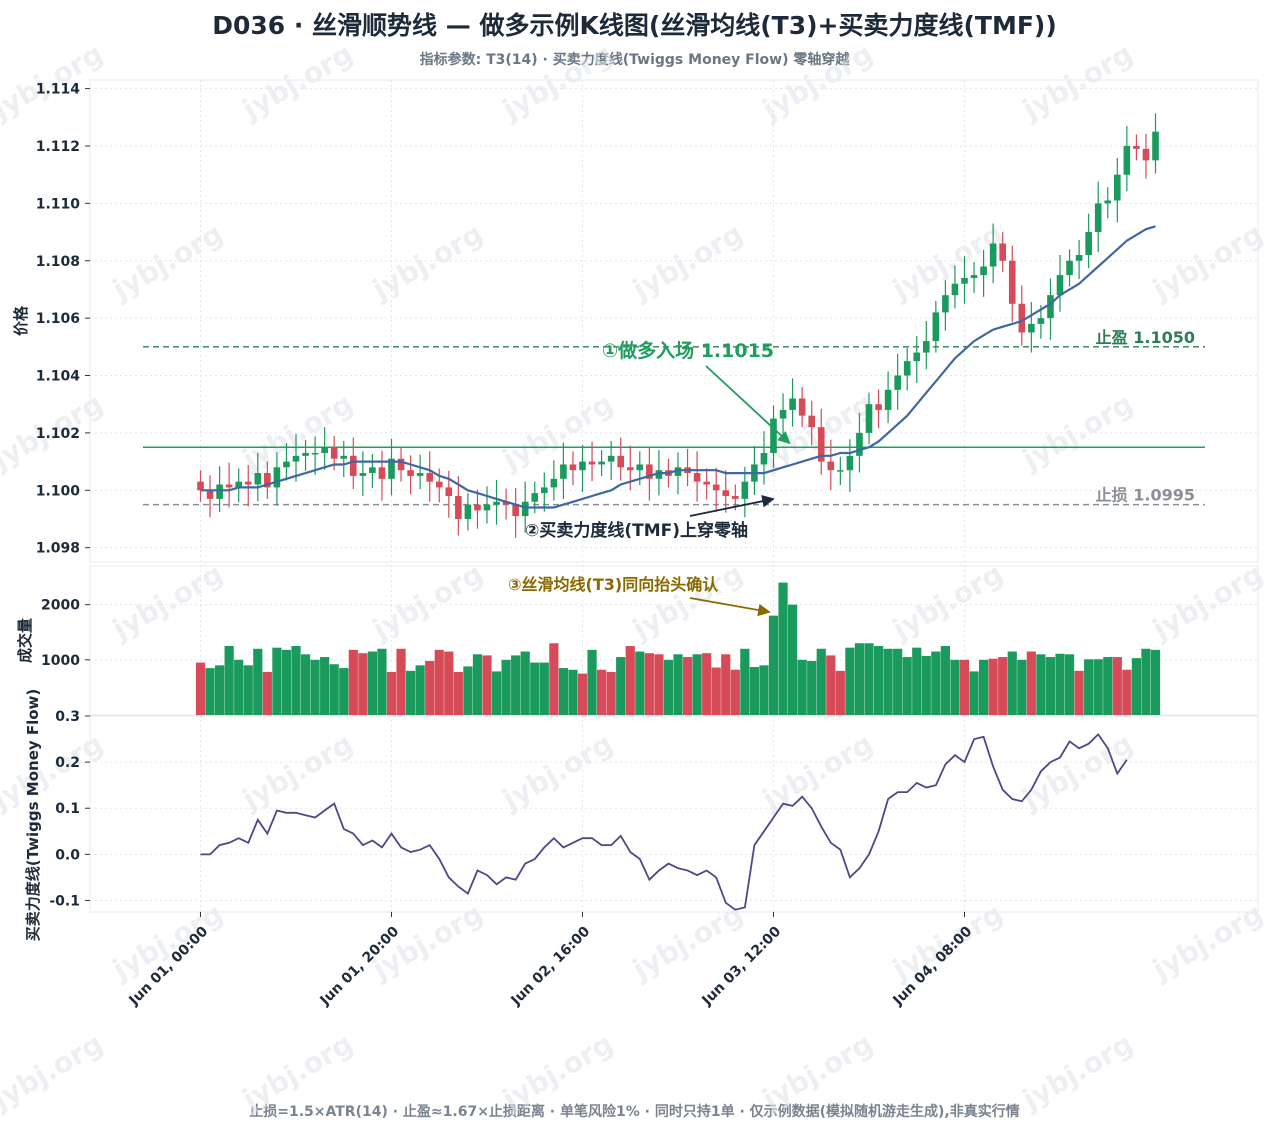 The image size is (1269, 1131). Describe the element at coordinates (67, 763) in the screenshot. I see `tmf-tick-label: 0.2` at that location.